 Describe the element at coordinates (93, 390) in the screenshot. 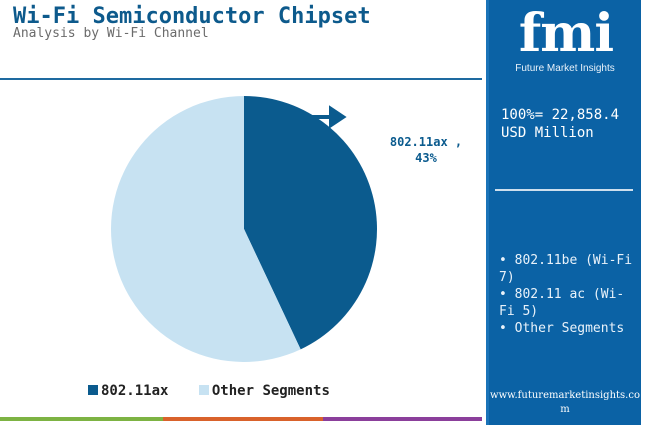

I see `legend-swatch-802-11ax` at that location.